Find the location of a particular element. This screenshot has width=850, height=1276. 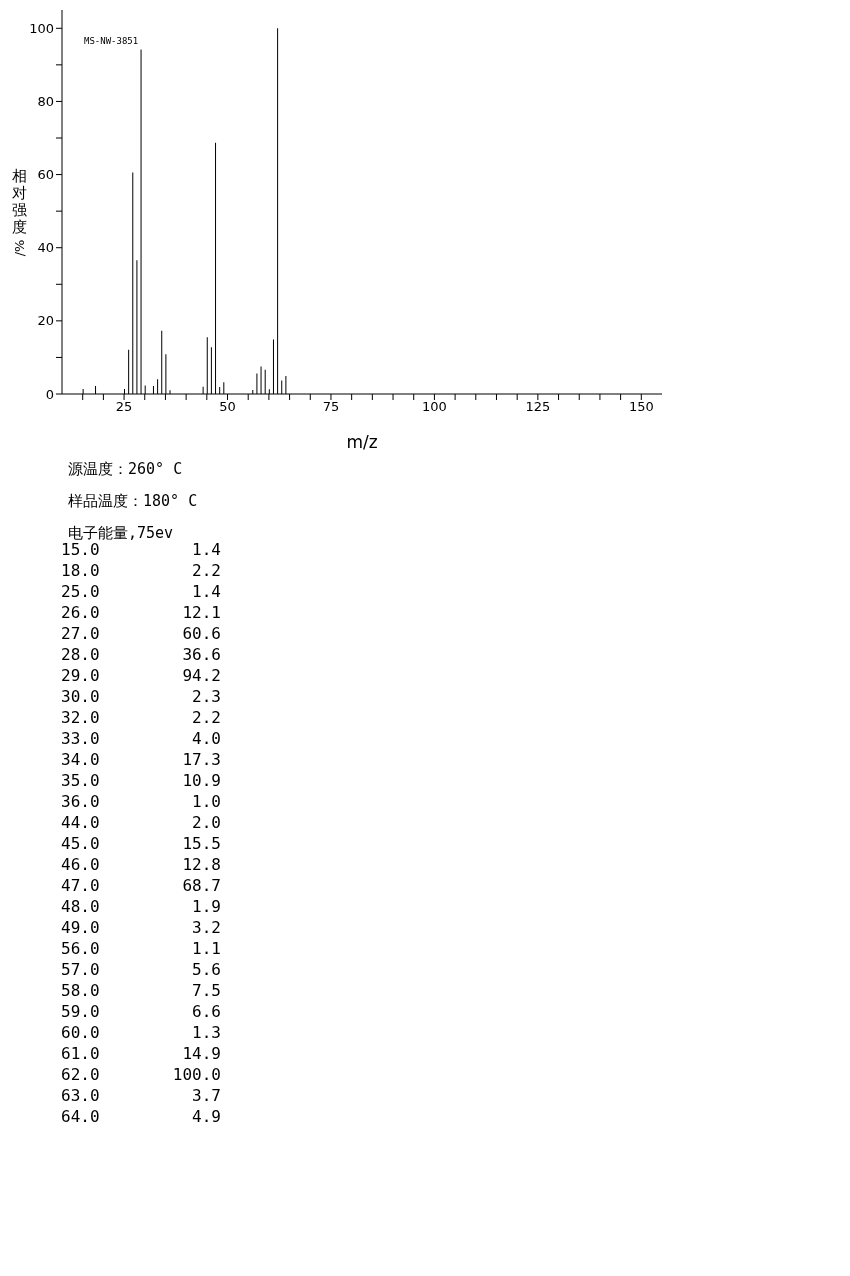

category-label: 36.0 is located at coordinates (81, 802).